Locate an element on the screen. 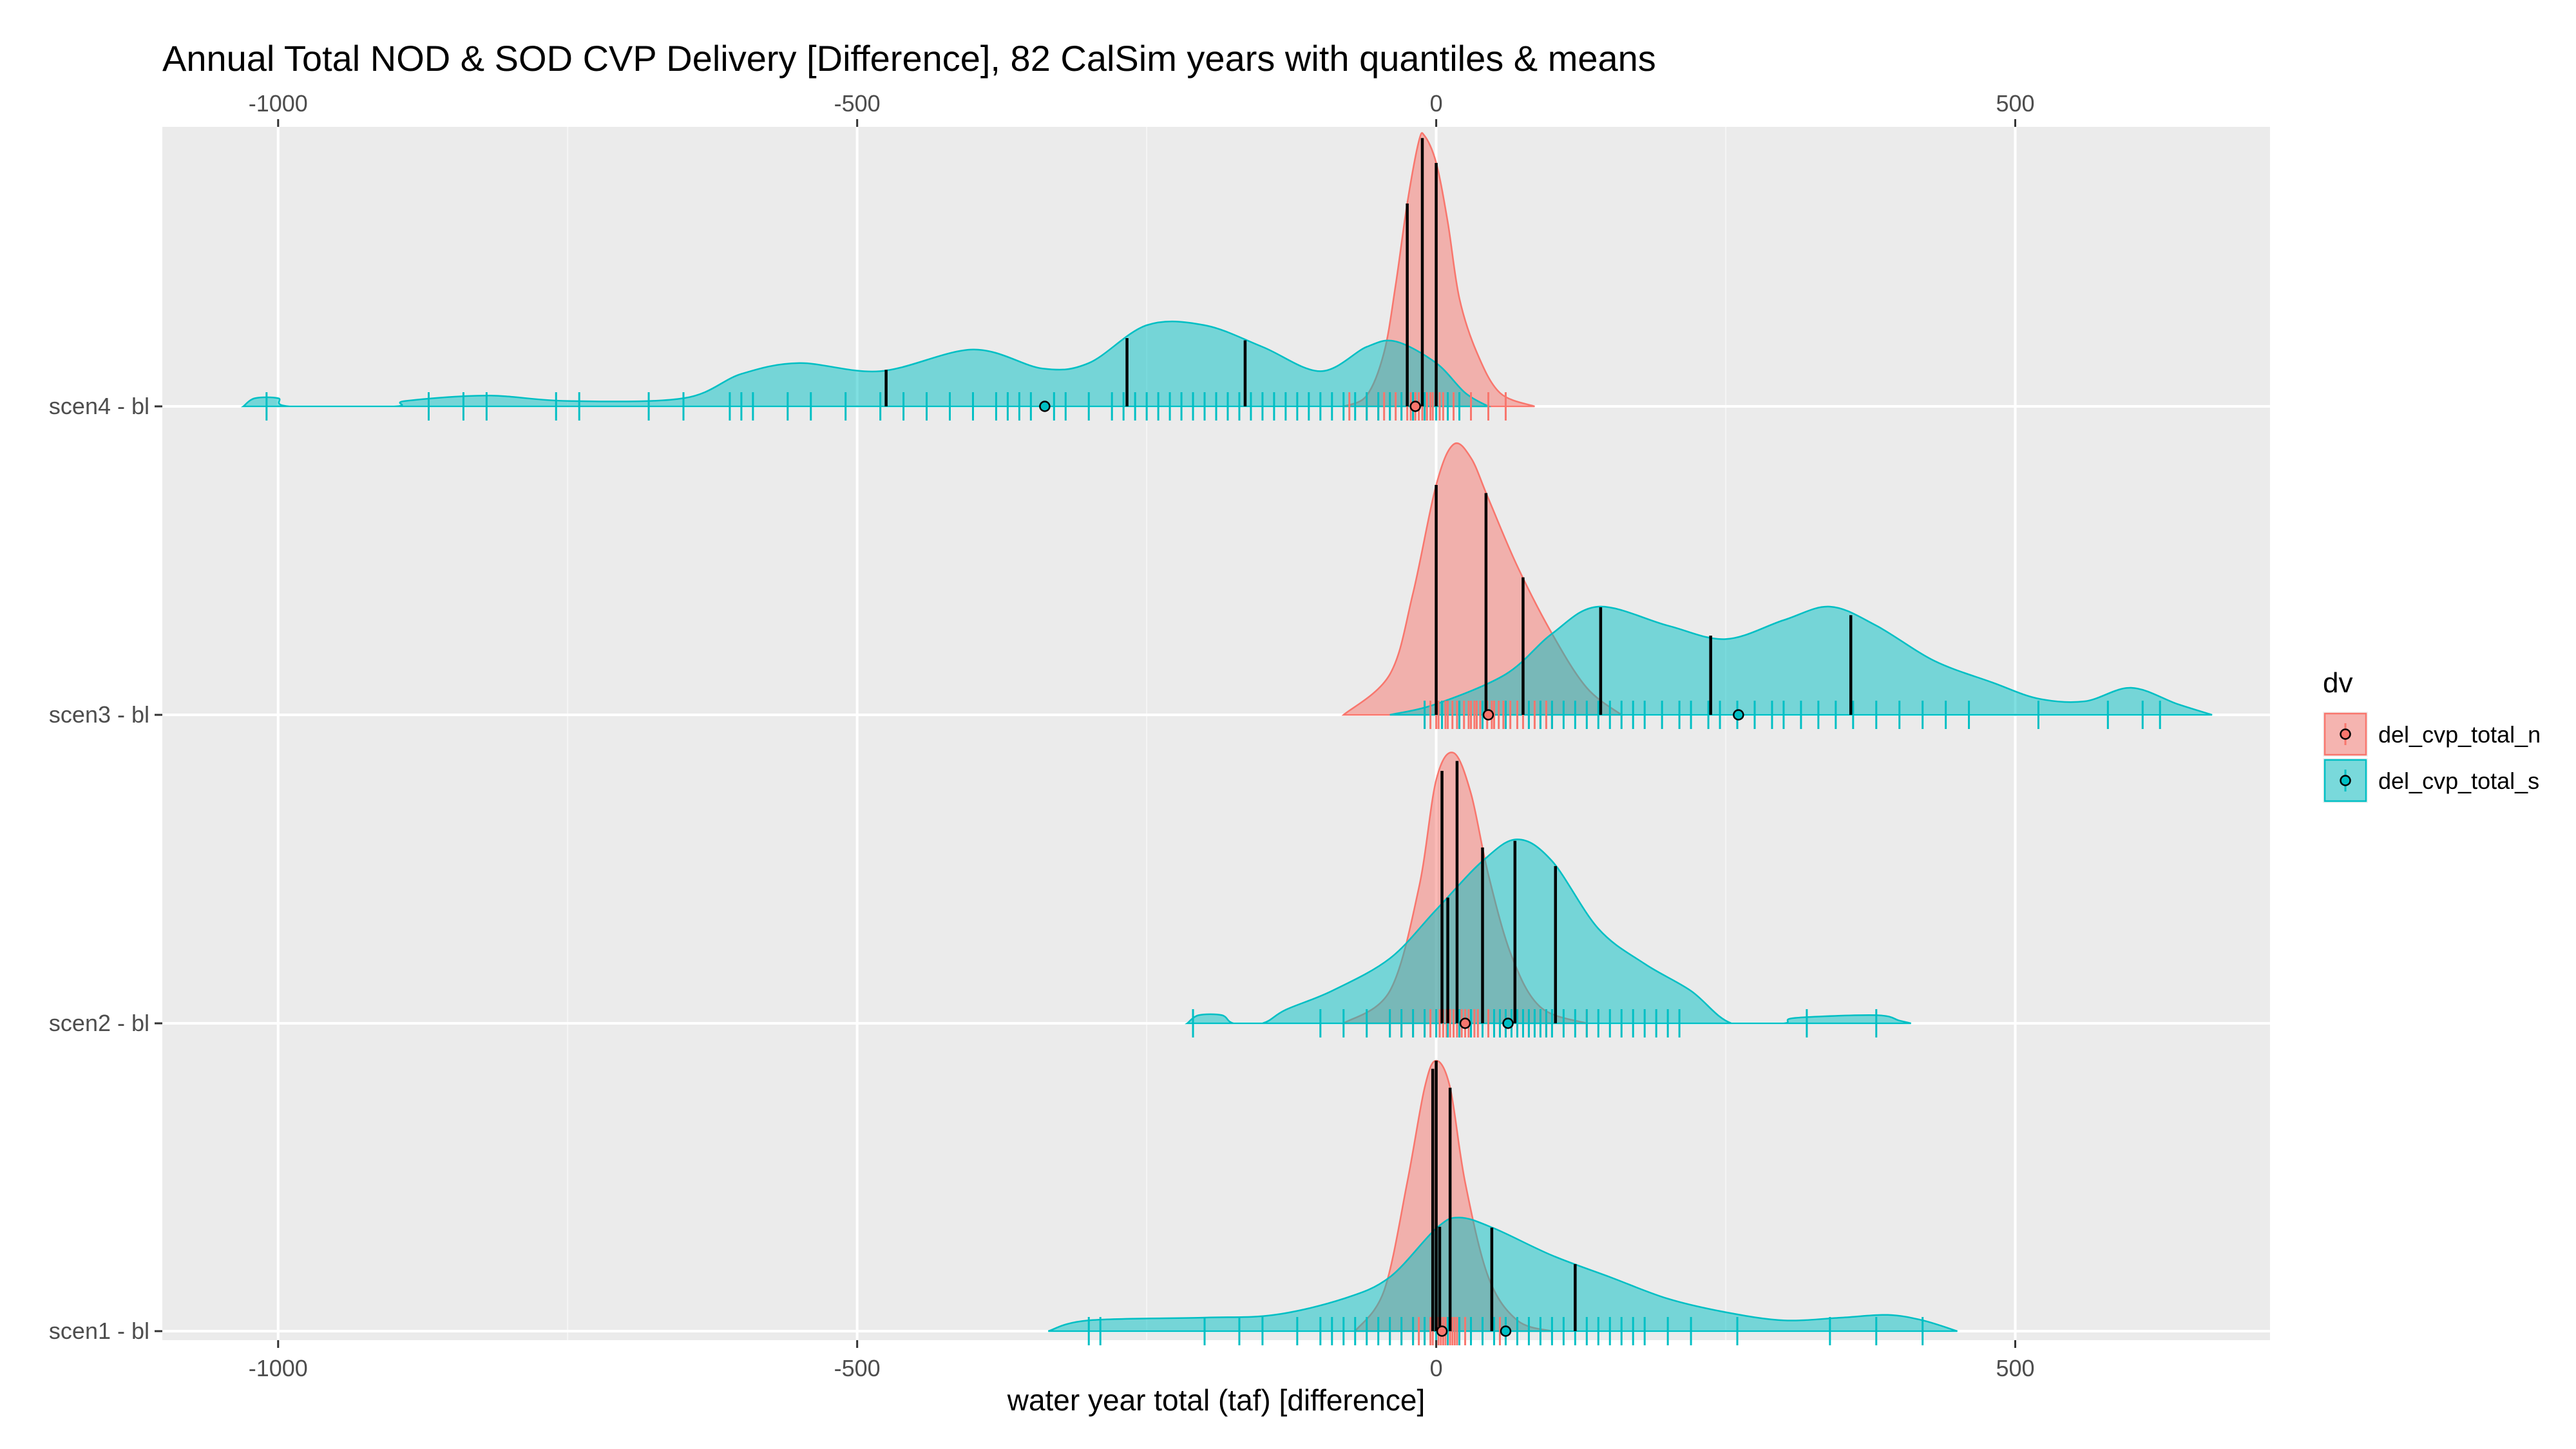 This screenshot has height=1449, width=2576. x-tick-label-bottom-3: 500 is located at coordinates (2015, 1368).